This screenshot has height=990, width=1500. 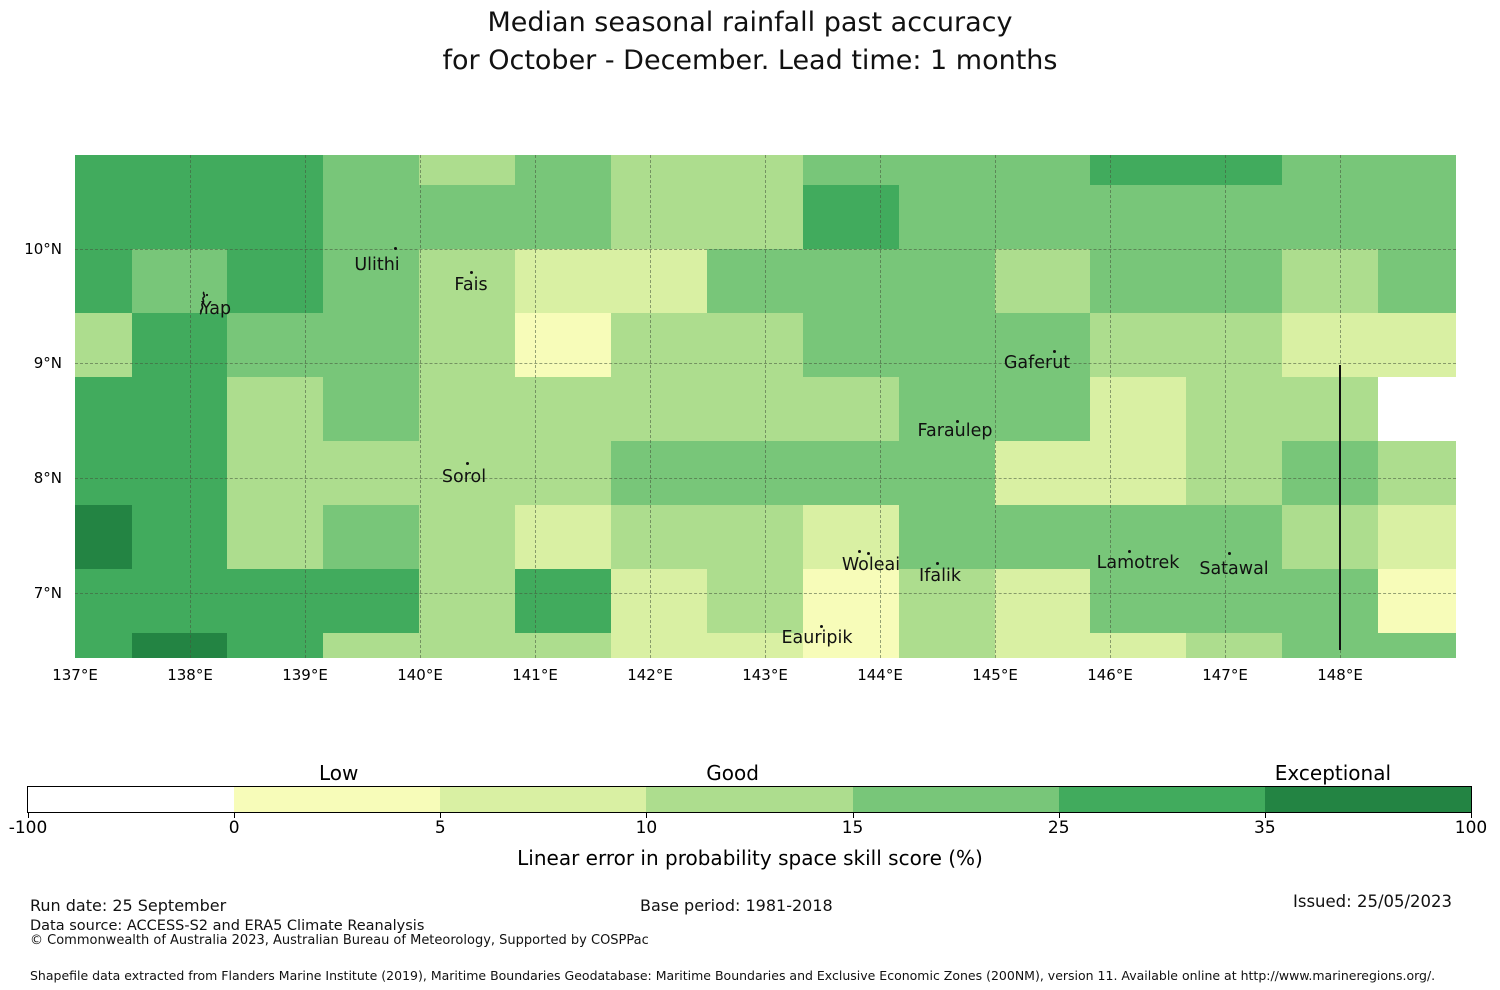 What do you see at coordinates (420, 675) in the screenshot?
I see `x-tick-label: 140°E` at bounding box center [420, 675].